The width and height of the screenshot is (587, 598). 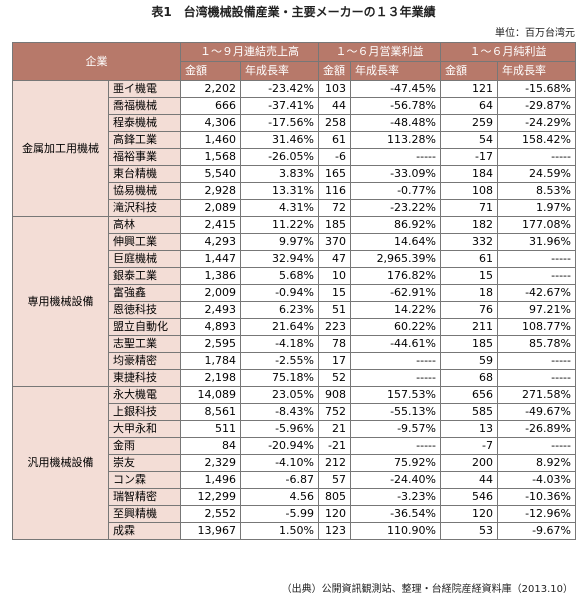 I want to click on company-cell: 銀泰工業, so click(x=144, y=276).